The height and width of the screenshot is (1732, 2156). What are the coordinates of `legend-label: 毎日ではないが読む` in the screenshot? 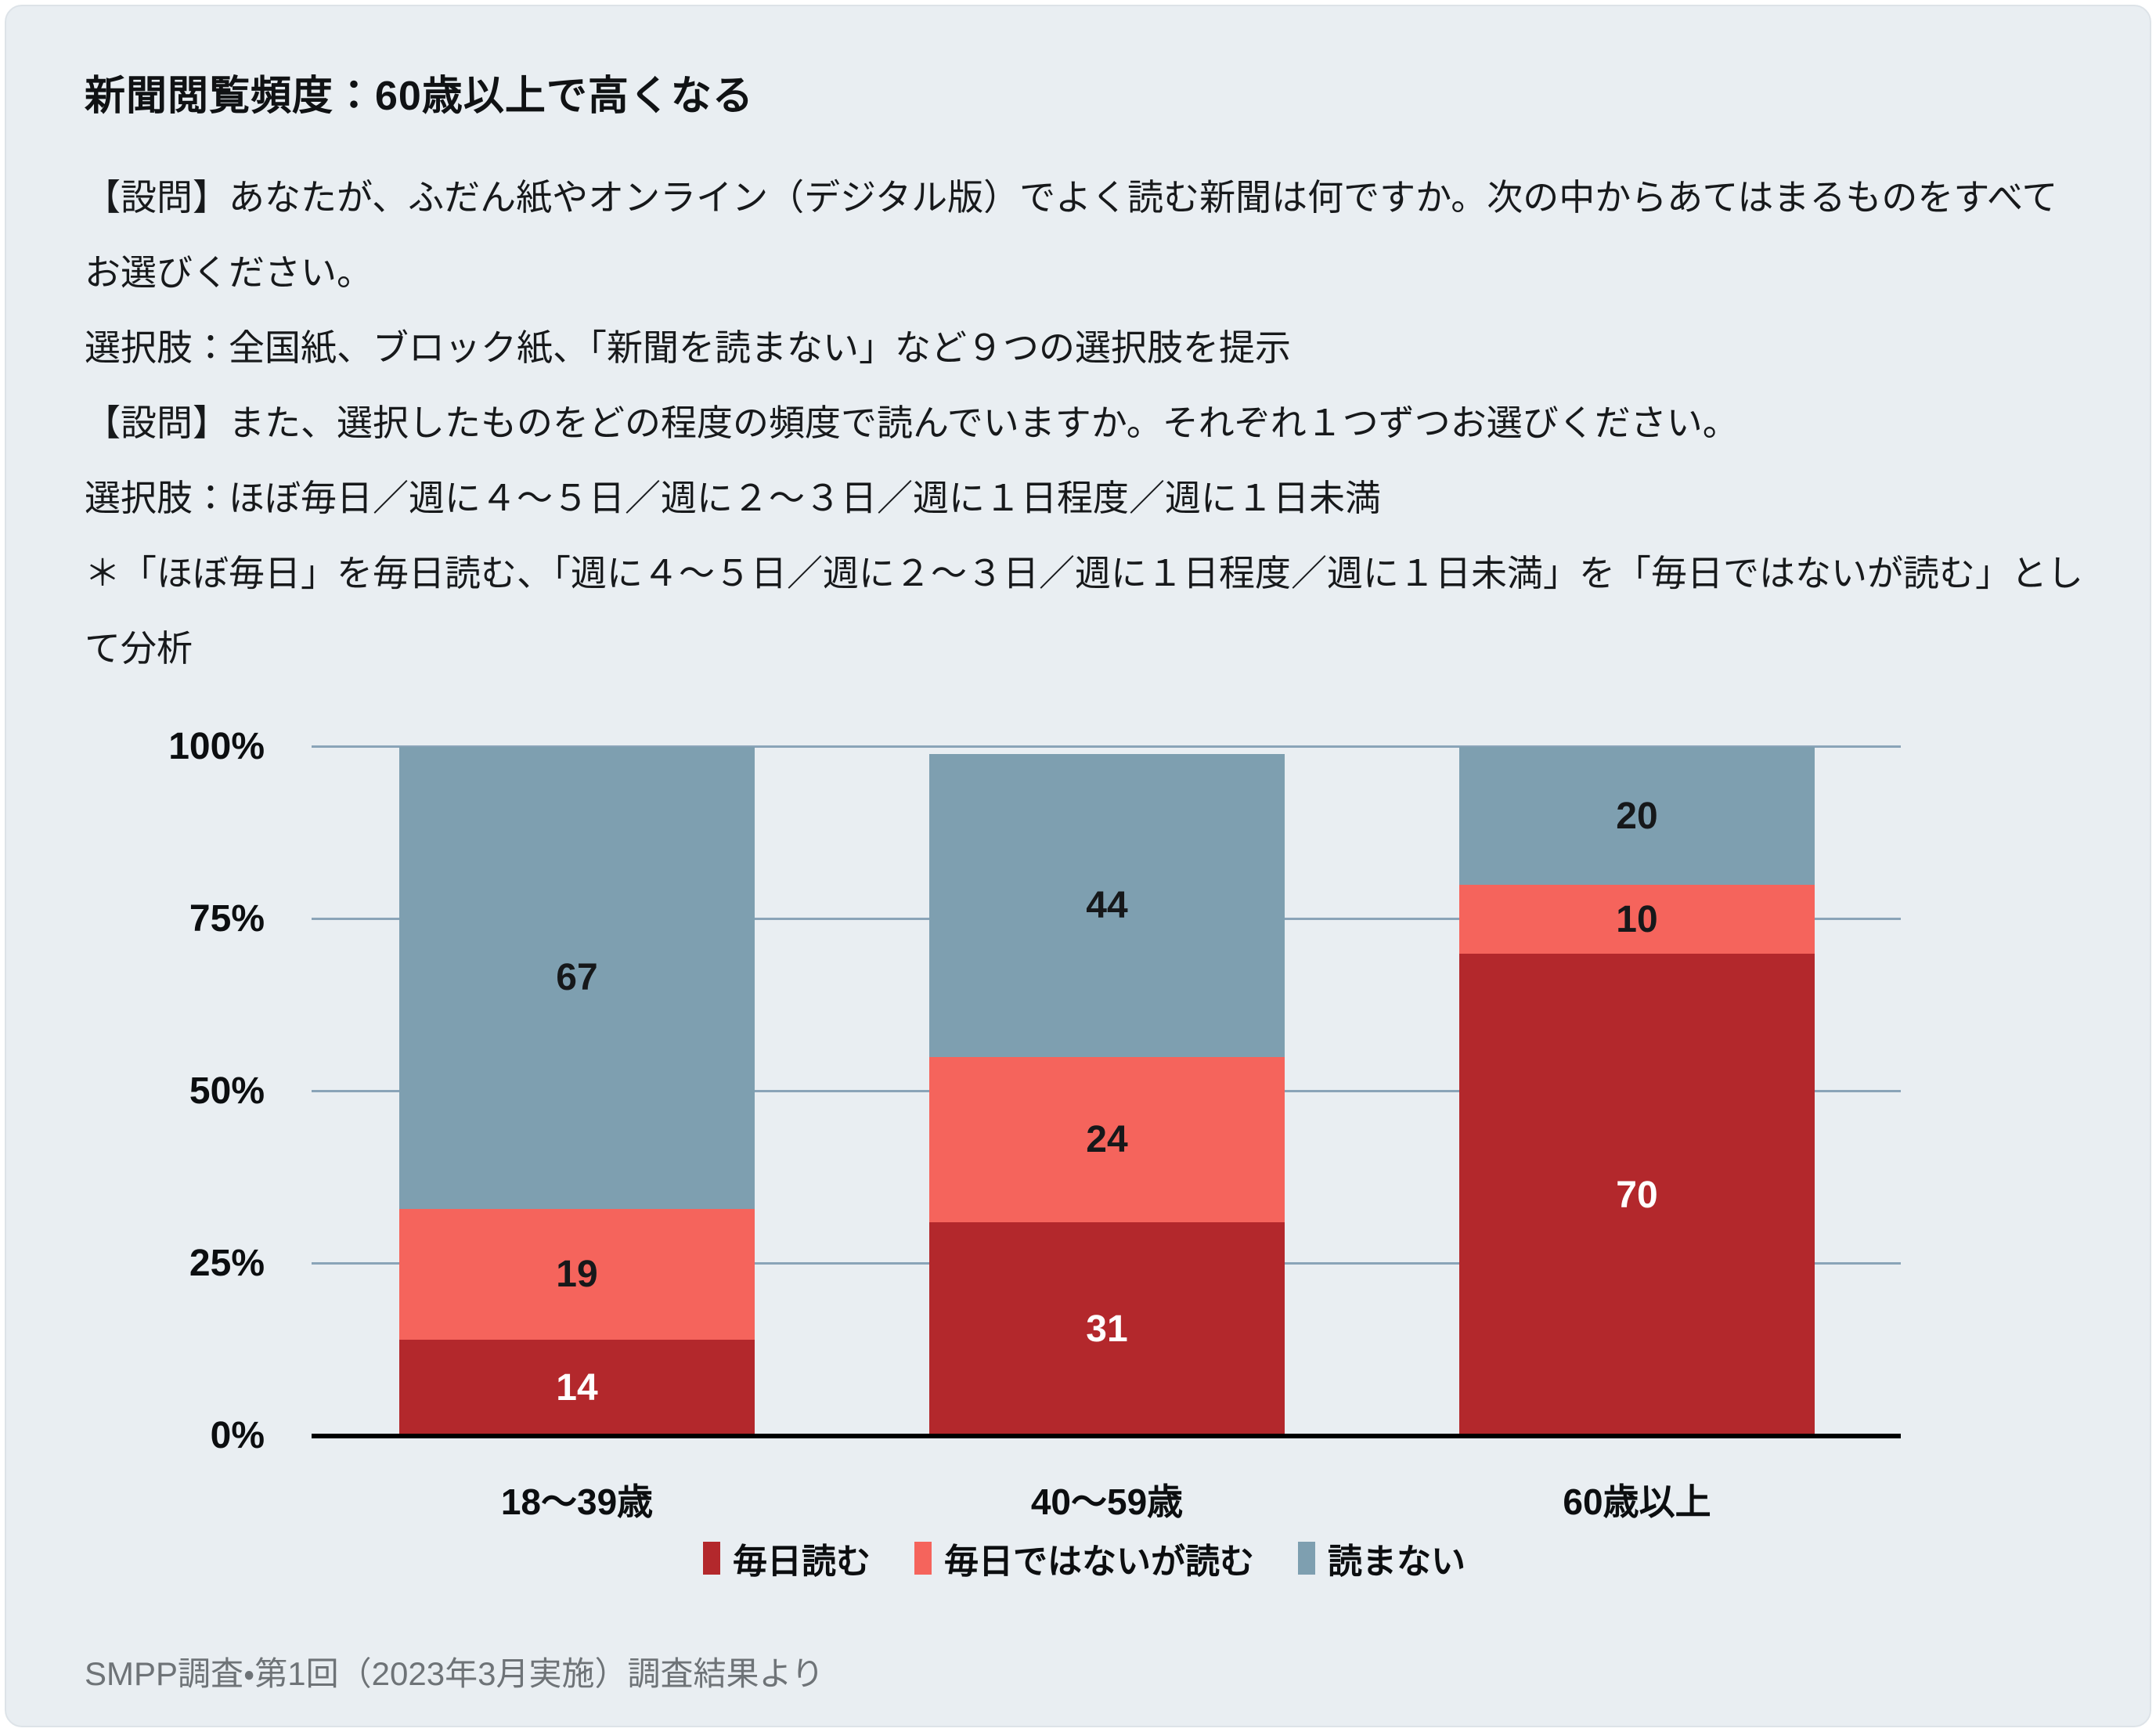 It's located at (1099, 1562).